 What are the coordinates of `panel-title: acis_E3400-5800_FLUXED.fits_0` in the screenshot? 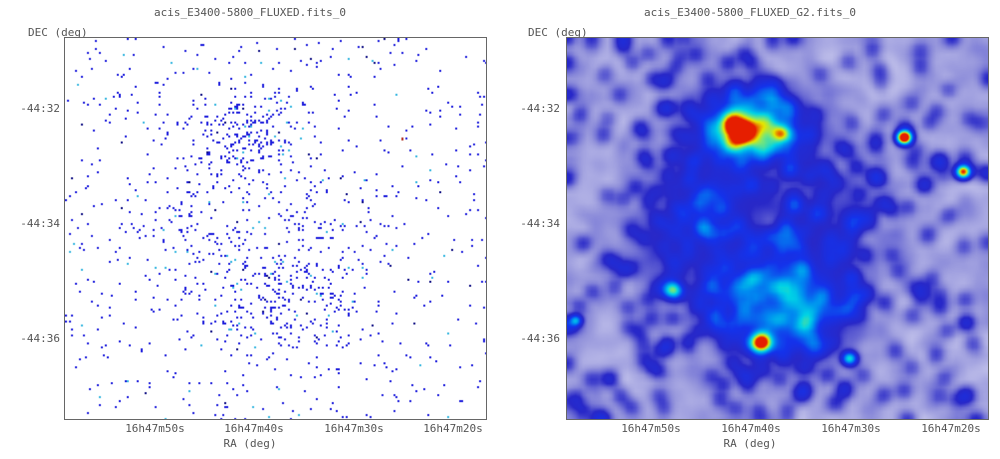 It's located at (250, 12).